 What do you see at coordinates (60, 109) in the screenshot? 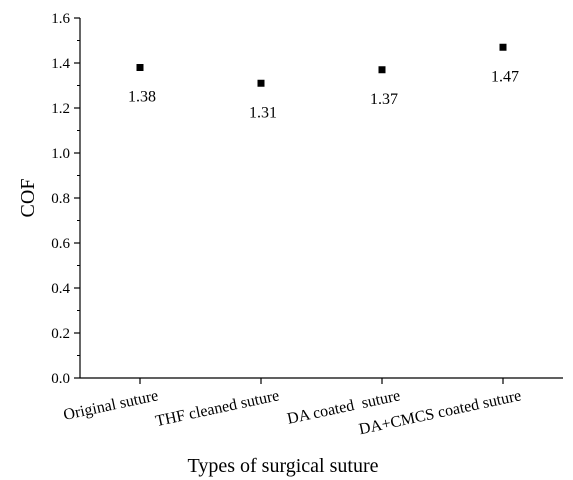
I see `y-tick-label: 1.2` at bounding box center [60, 109].